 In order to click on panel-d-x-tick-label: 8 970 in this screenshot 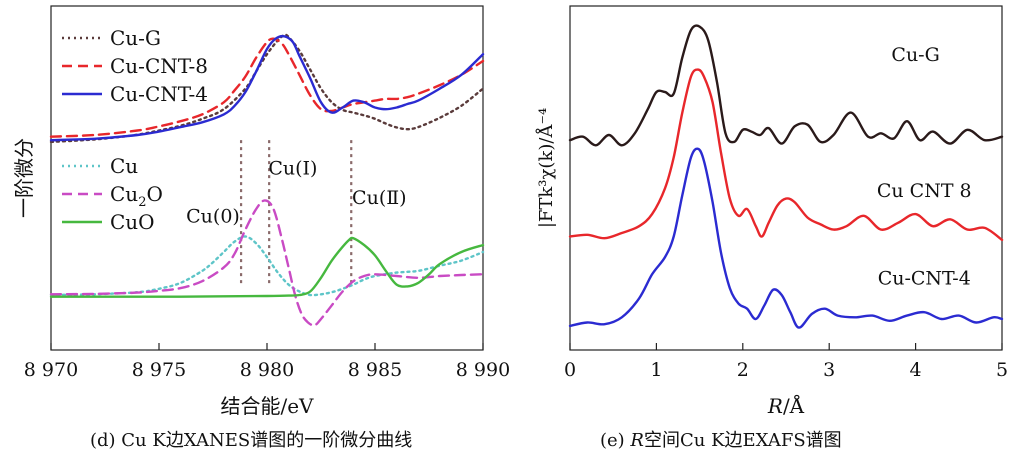, I will do `click(51, 370)`.